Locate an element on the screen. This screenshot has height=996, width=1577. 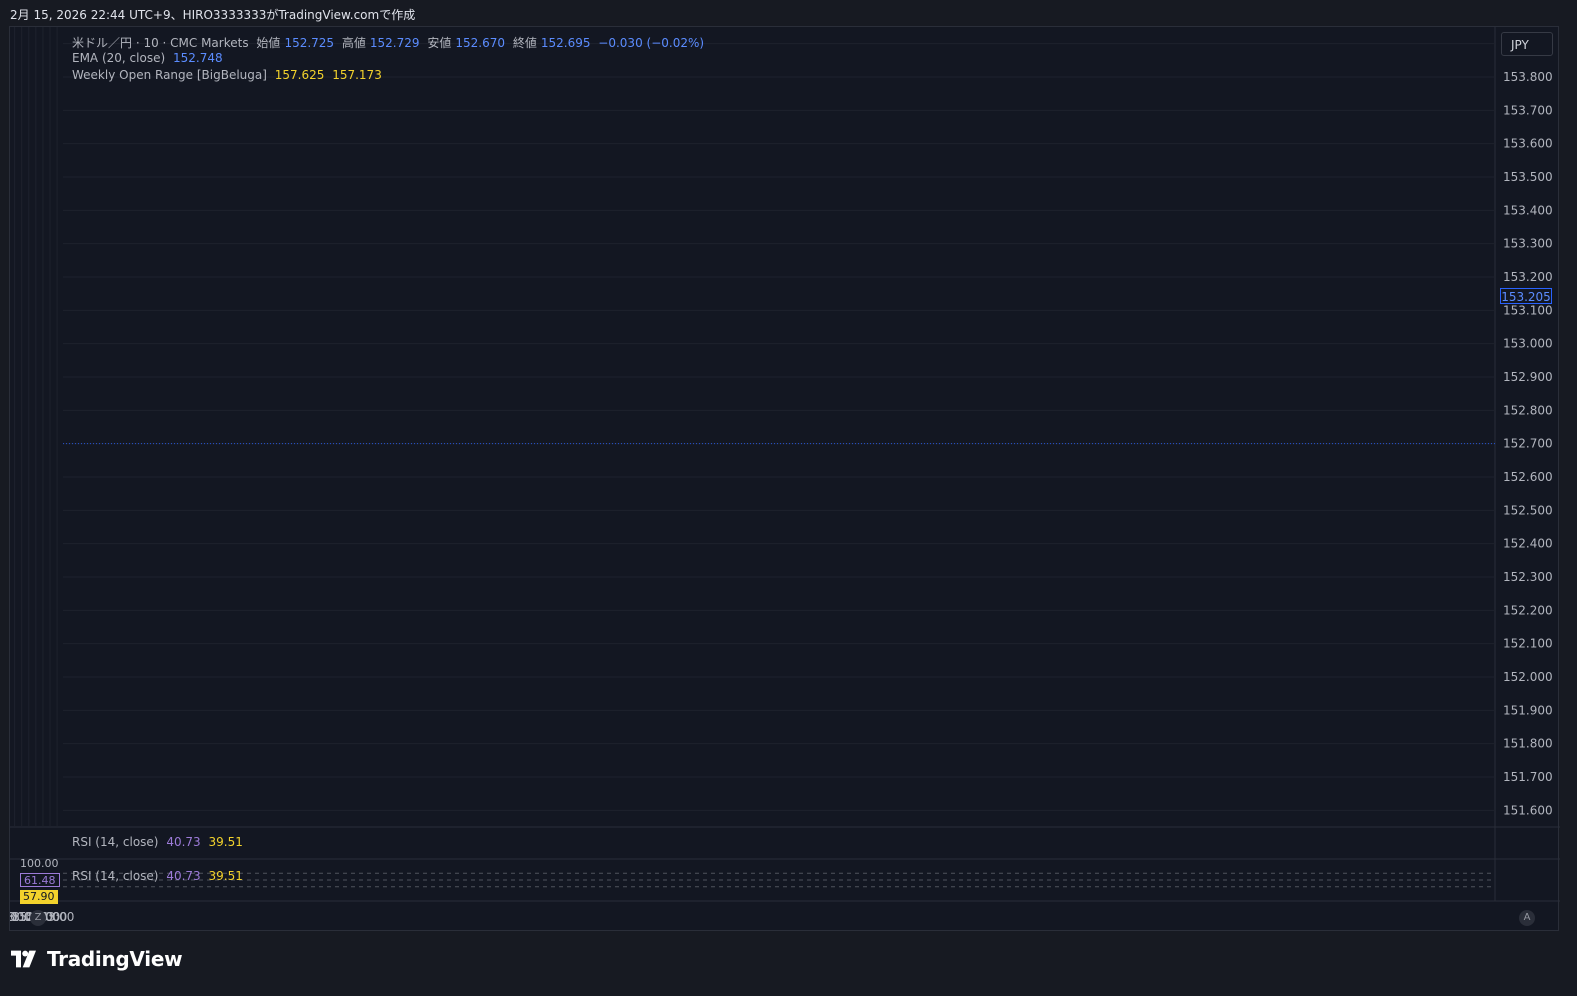
price-axis-label: 153.600 is located at coordinates (1528, 144).